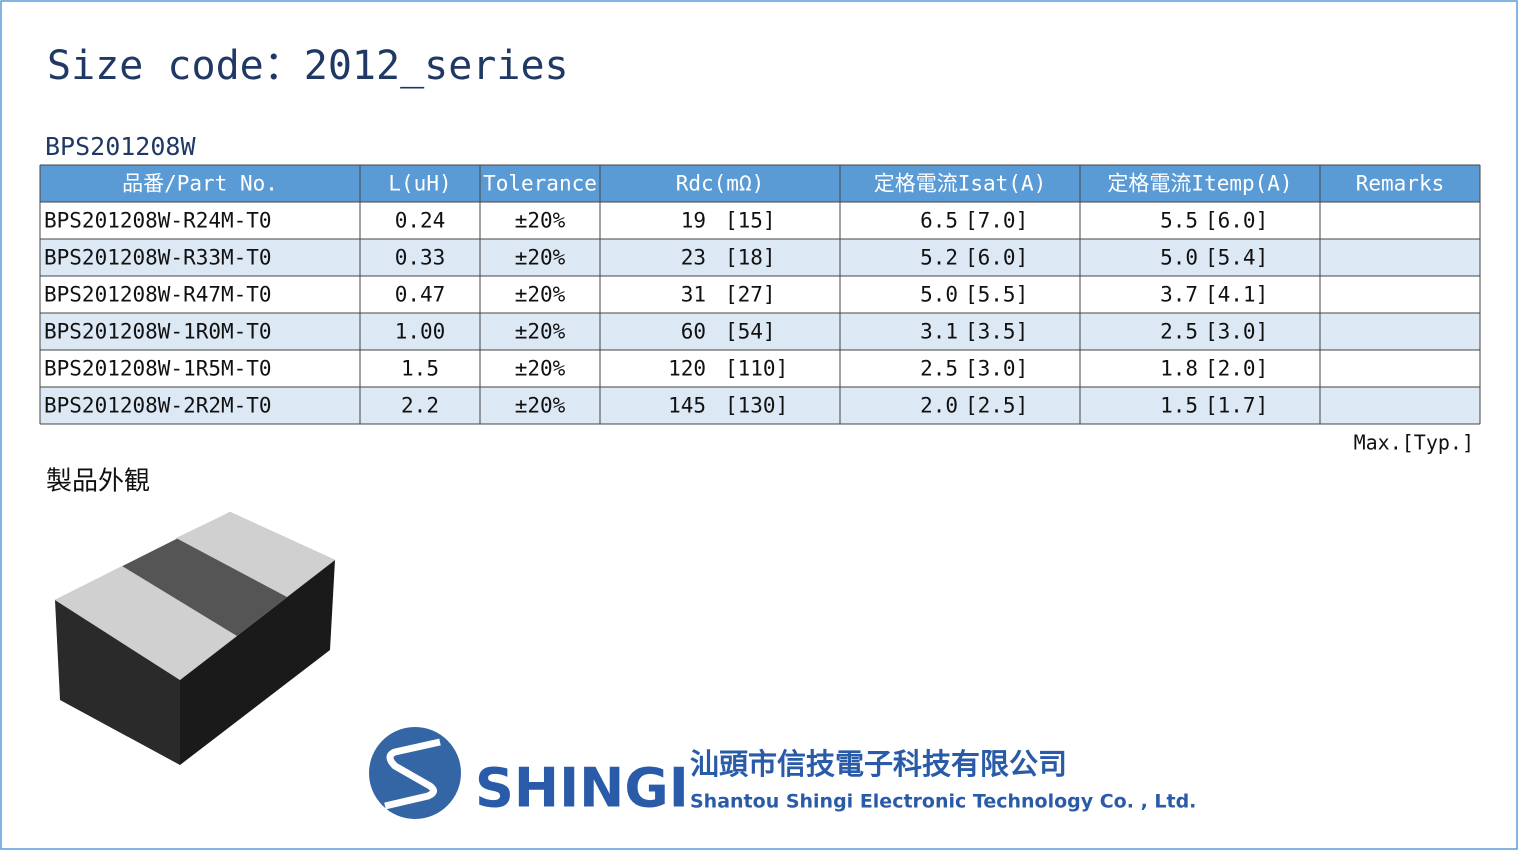 This screenshot has width=1518, height=850. Describe the element at coordinates (1199, 184) in the screenshot. I see `header-cell: 定格電流Itemp(A)` at that location.